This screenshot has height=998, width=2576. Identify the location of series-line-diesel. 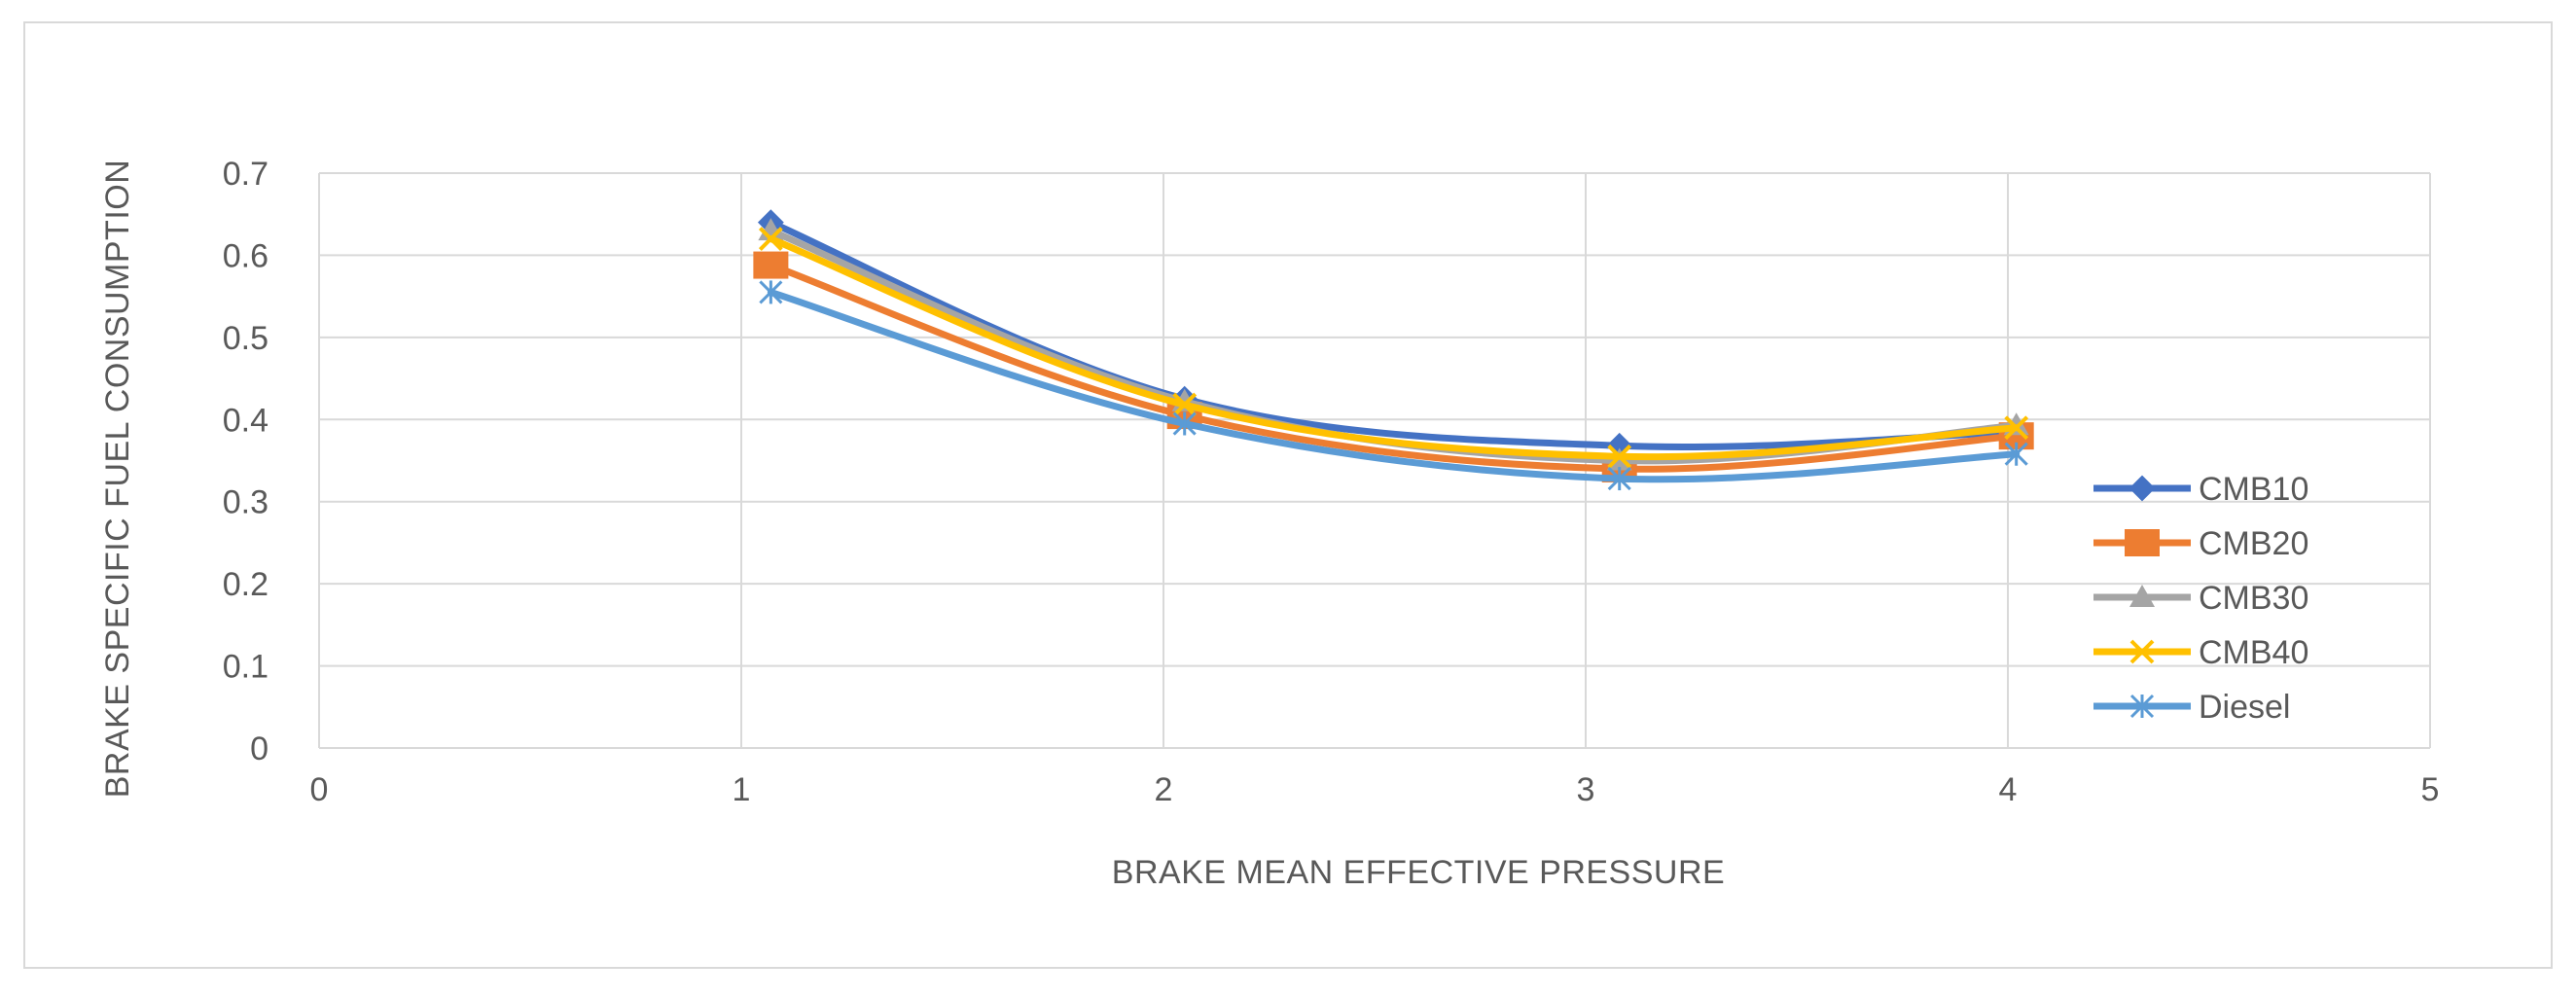
(1394, 385).